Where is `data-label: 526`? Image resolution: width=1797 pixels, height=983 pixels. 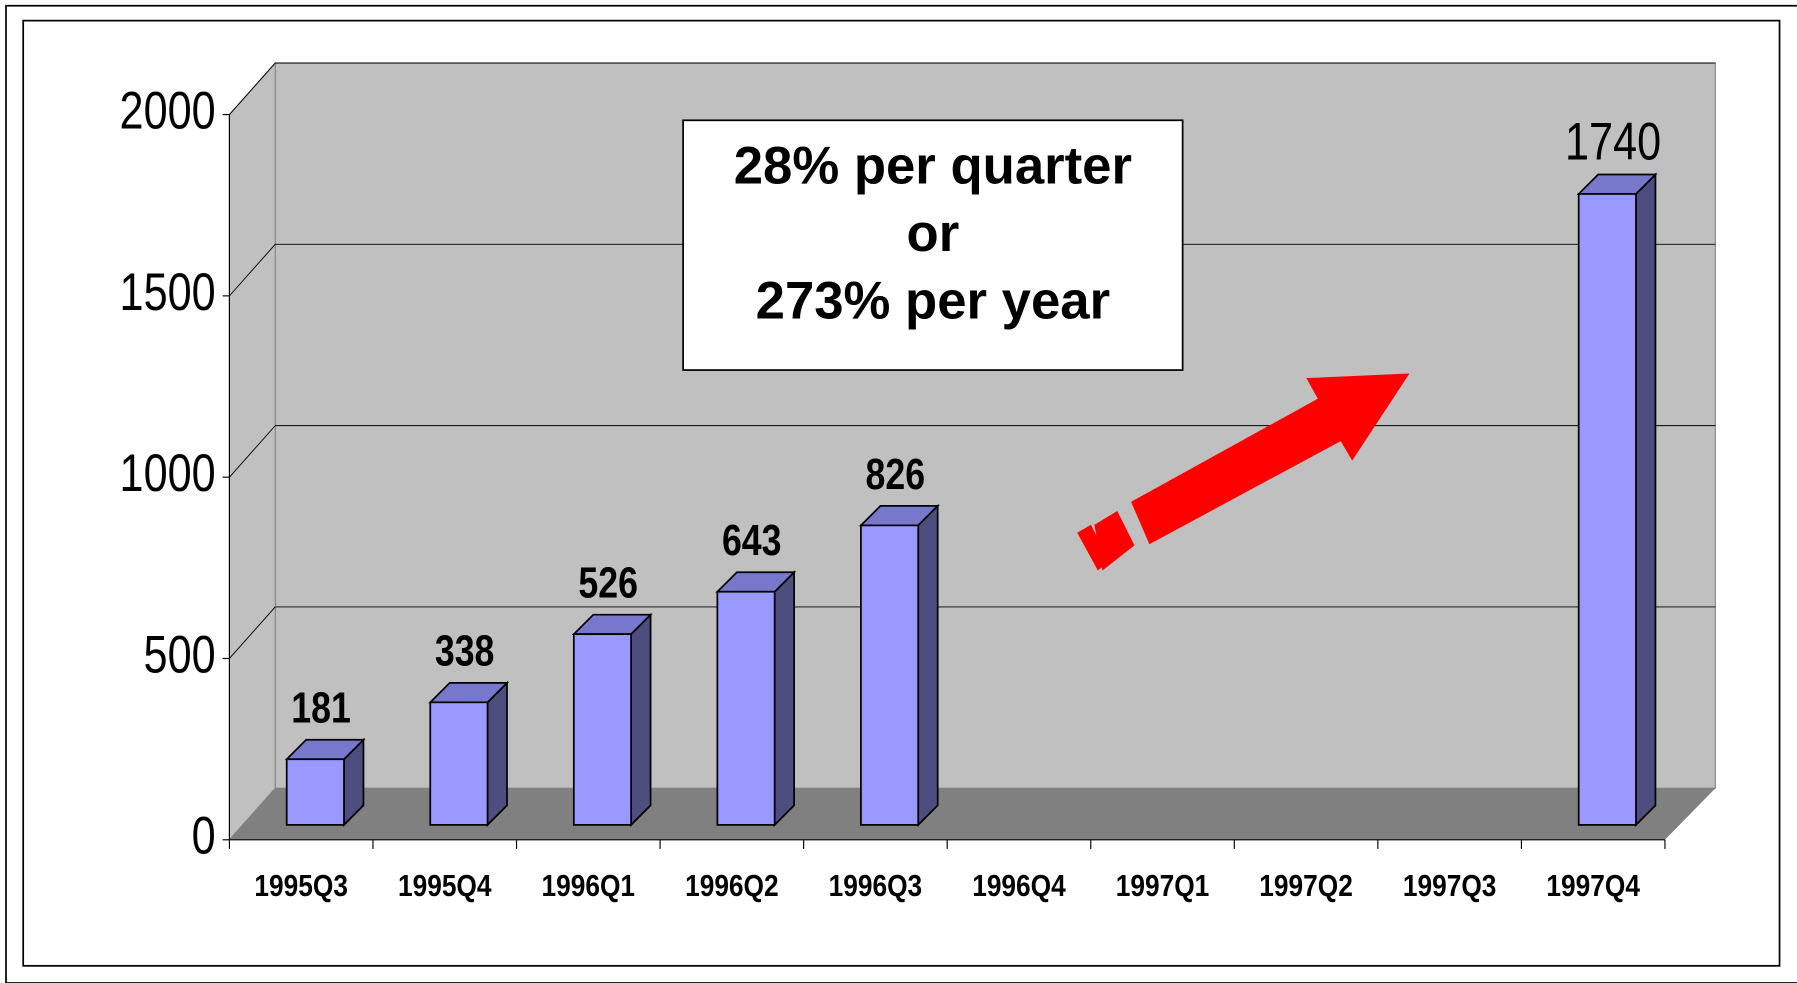
data-label: 526 is located at coordinates (608, 583).